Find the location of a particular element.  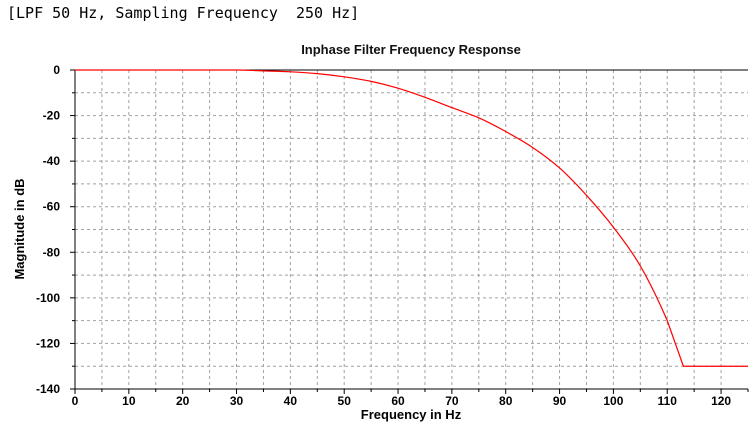

x-tick-label: 40 is located at coordinates (291, 401).